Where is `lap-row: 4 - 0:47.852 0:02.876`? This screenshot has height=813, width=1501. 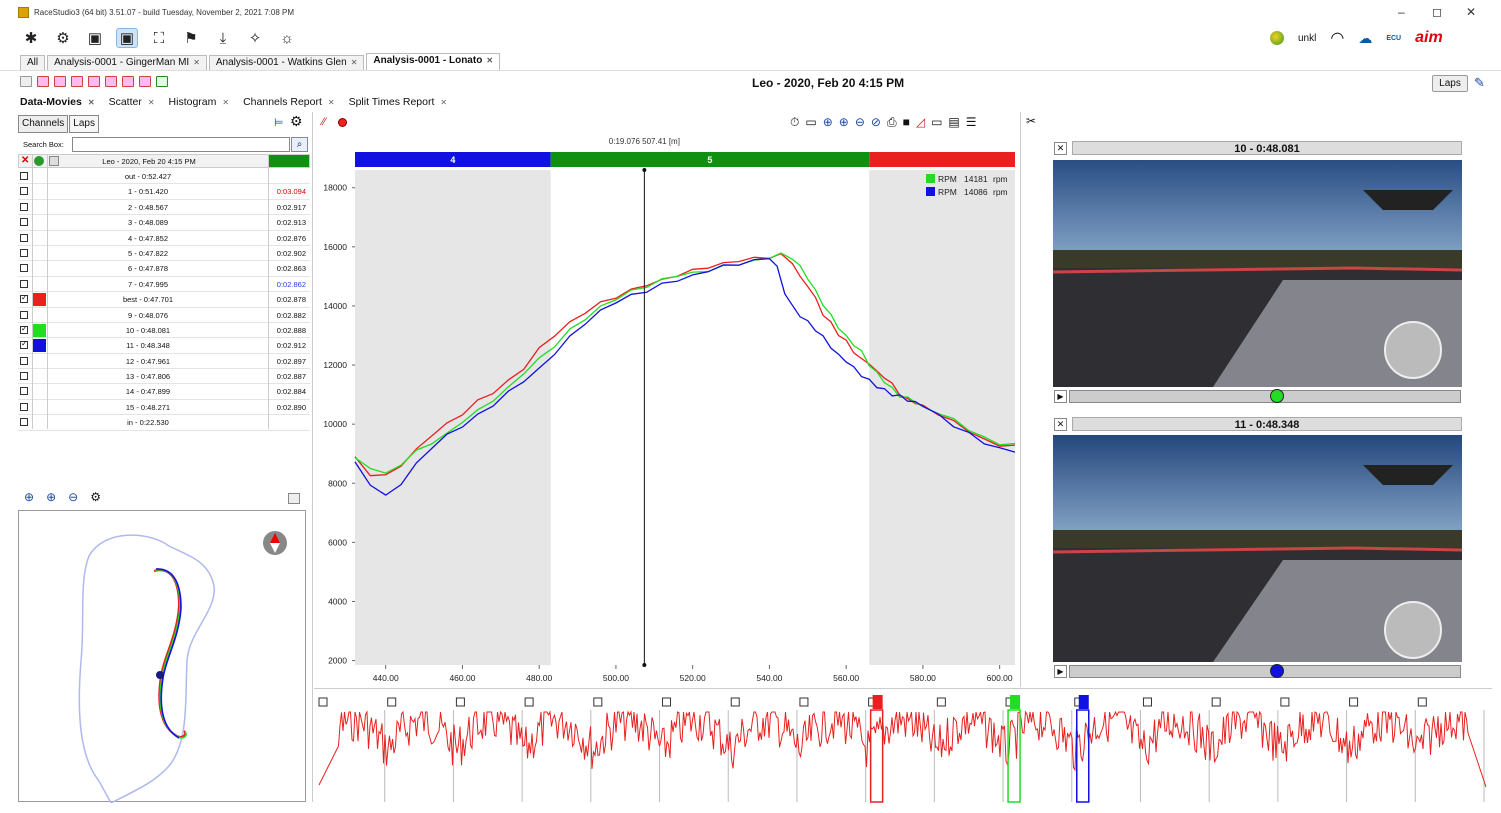
lap-row: 4 - 0:47.852 0:02.876 is located at coordinates (164, 238).